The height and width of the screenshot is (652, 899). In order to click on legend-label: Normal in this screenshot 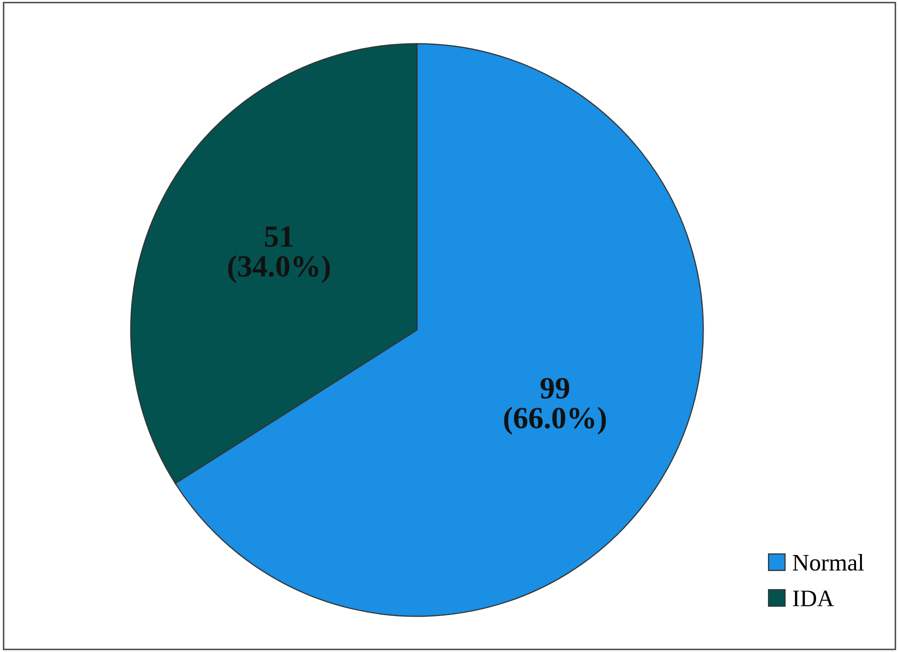, I will do `click(828, 562)`.